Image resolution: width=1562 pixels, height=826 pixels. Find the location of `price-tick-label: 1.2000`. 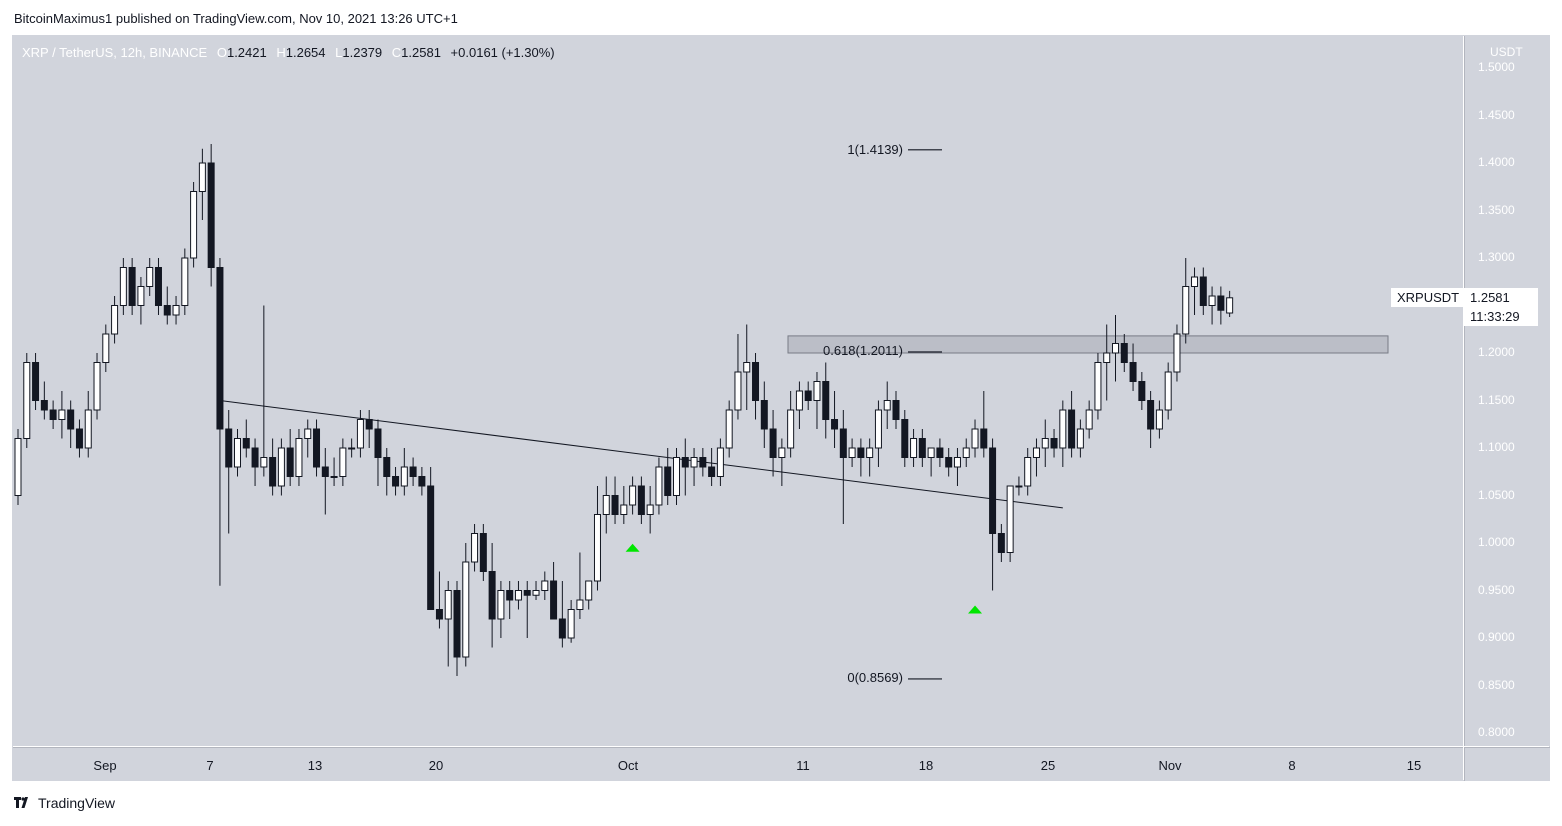

price-tick-label: 1.2000 is located at coordinates (1496, 352).